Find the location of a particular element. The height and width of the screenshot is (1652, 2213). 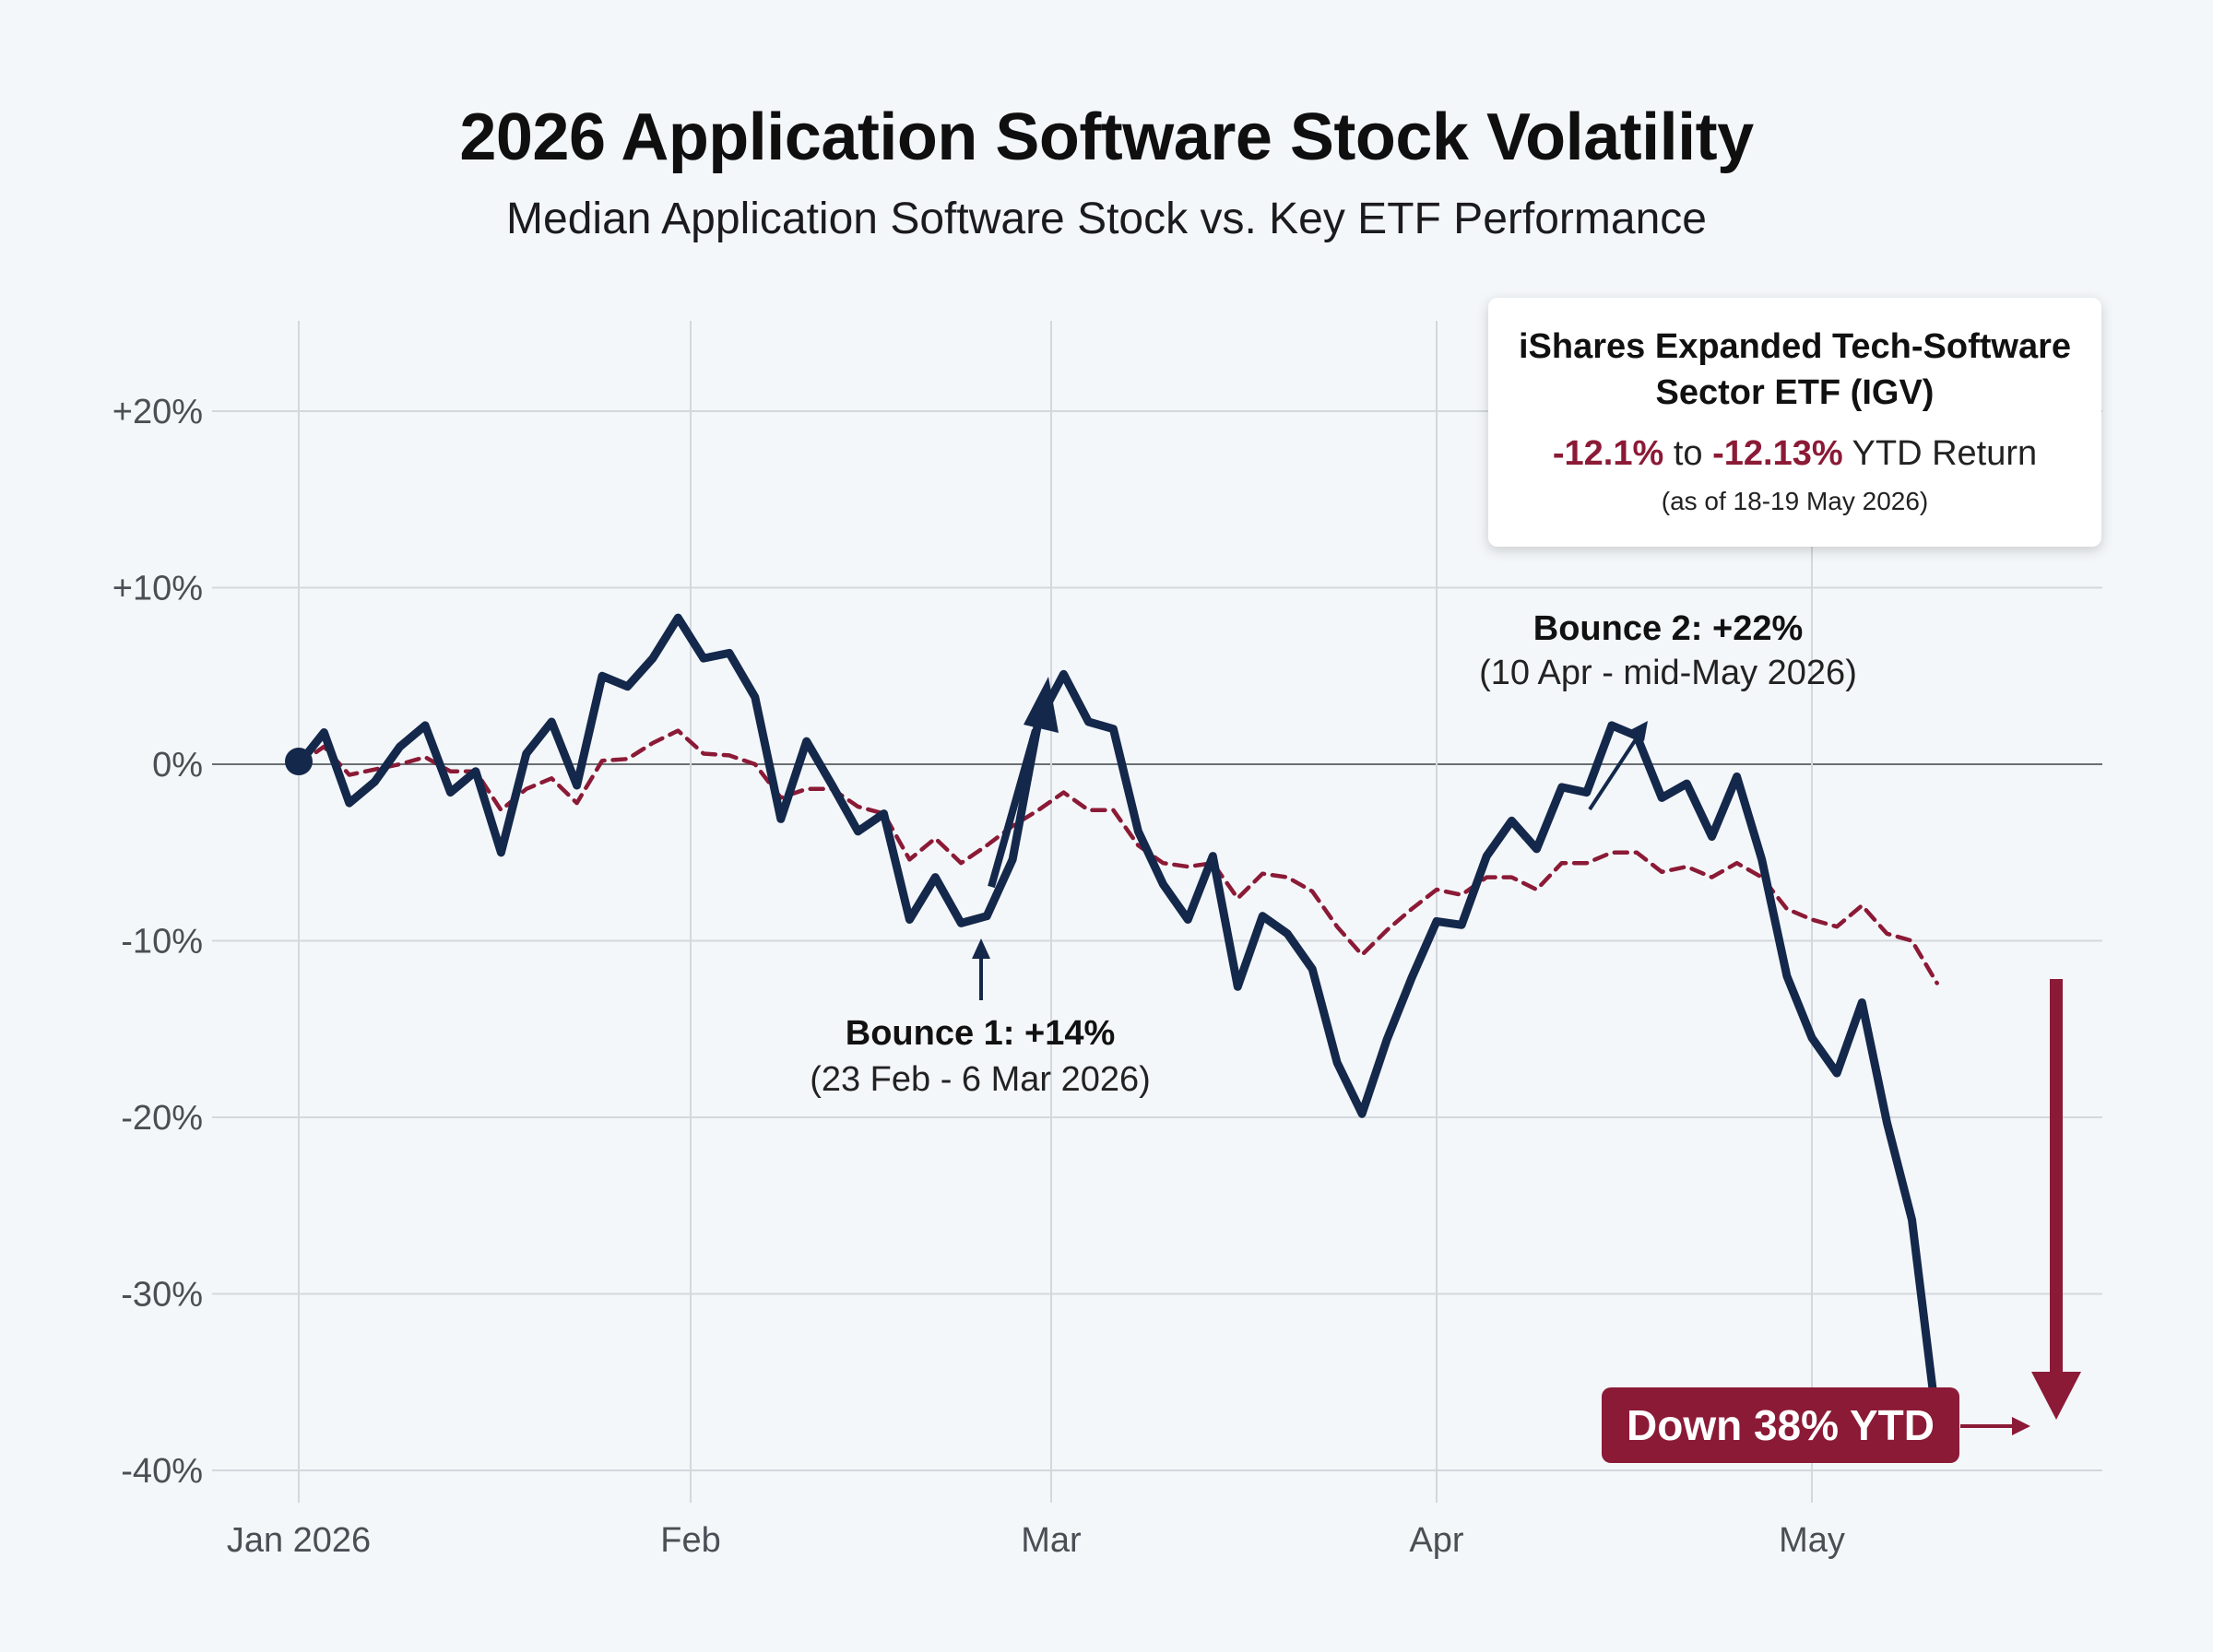

etf-return: -12.1% to -12.13% YTD Return is located at coordinates (1794, 454).